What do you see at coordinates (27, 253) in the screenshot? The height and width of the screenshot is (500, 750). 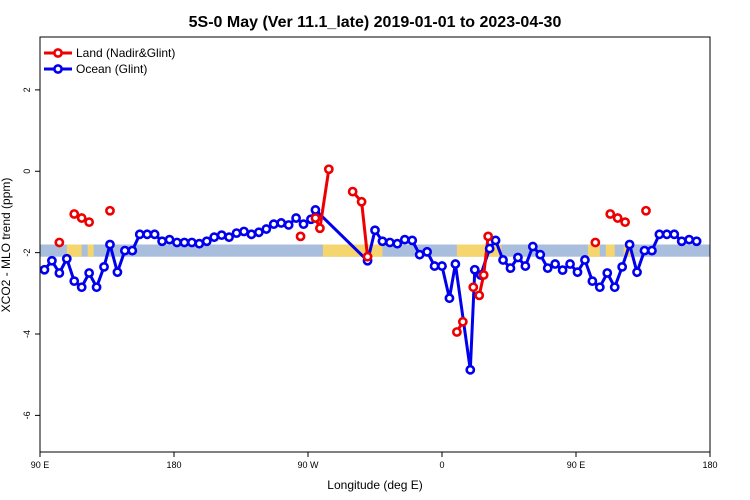 I see `y-tick-label: -2` at bounding box center [27, 253].